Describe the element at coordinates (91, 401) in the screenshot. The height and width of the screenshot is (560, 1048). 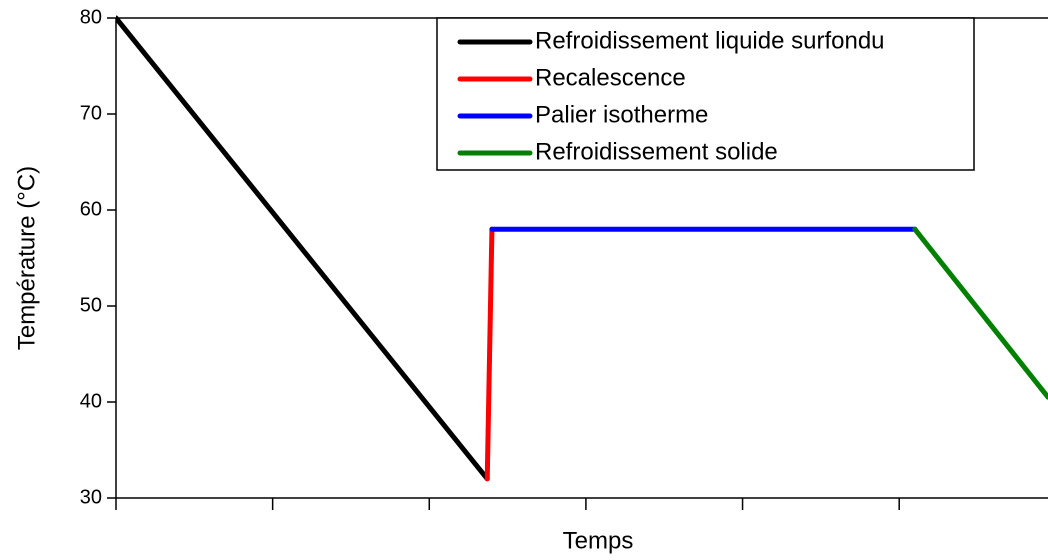
I see `y-tick-label: 40` at that location.